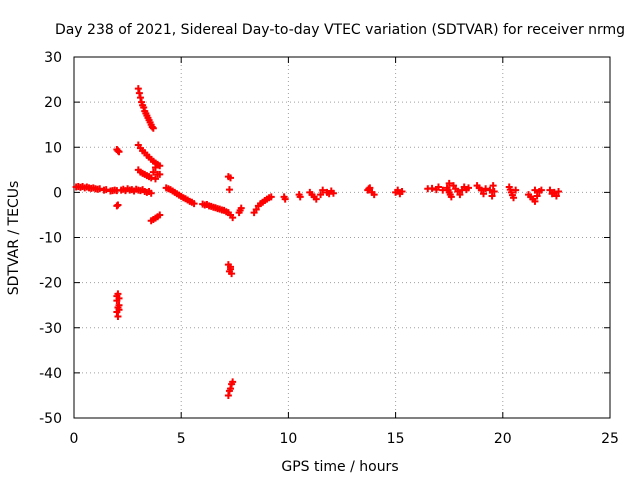 The image size is (640, 480). I want to click on y-axis-label: SDTVAR / TECUs, so click(14, 238).